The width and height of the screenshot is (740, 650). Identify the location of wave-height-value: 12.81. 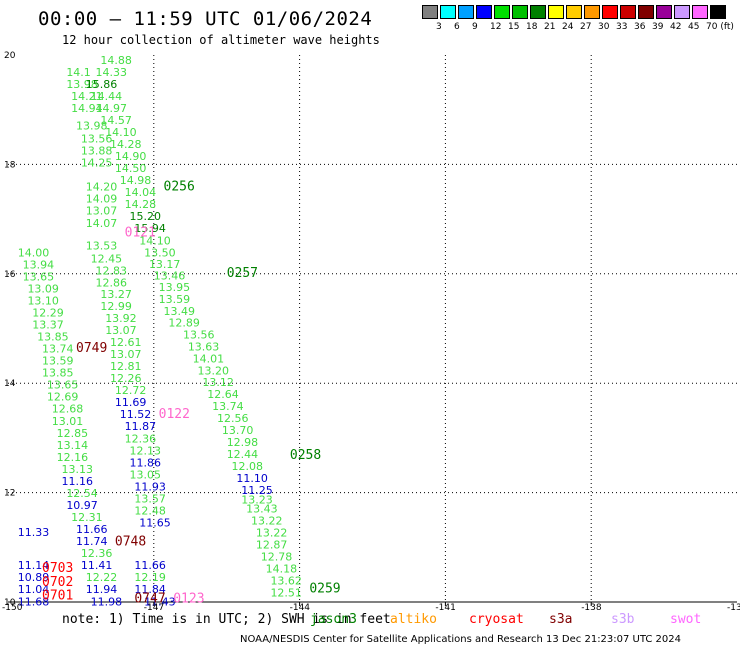
(126, 366).